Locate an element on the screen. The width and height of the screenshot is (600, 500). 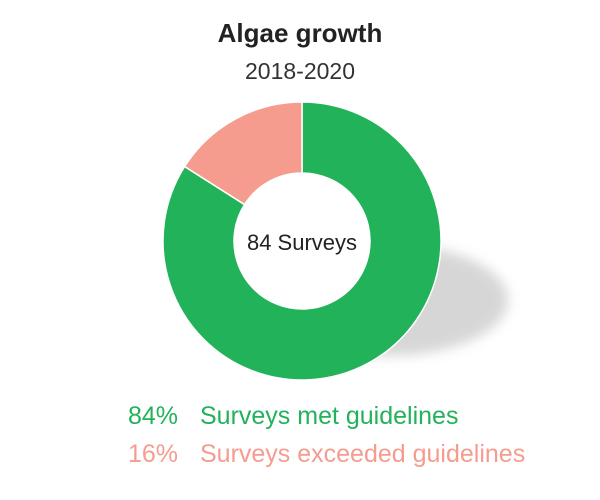
donut-hole is located at coordinates (302, 241).